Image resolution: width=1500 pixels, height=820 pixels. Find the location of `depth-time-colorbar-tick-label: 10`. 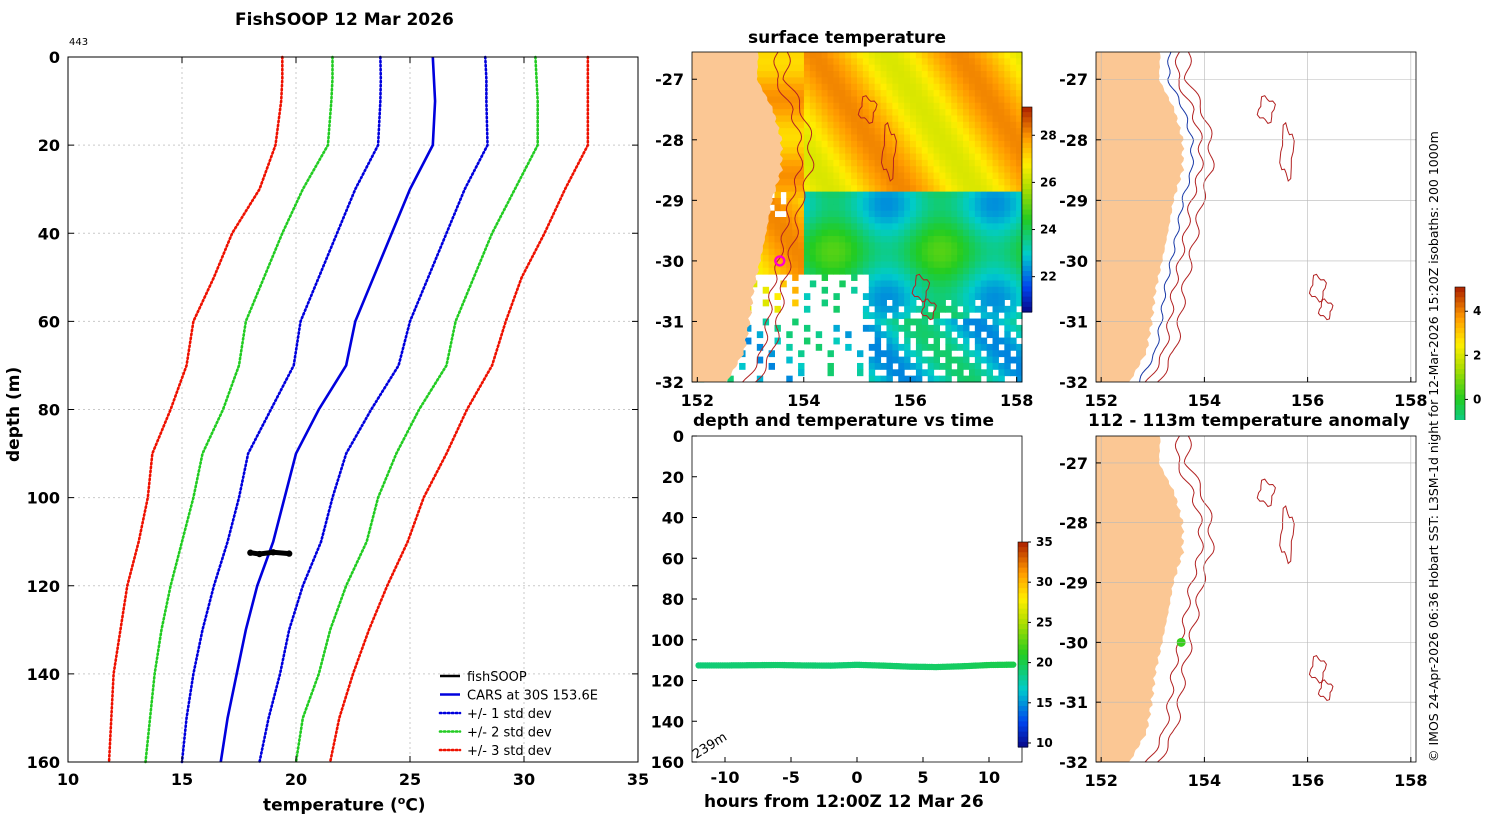

depth-time-colorbar-tick-label: 10 is located at coordinates (1044, 743).